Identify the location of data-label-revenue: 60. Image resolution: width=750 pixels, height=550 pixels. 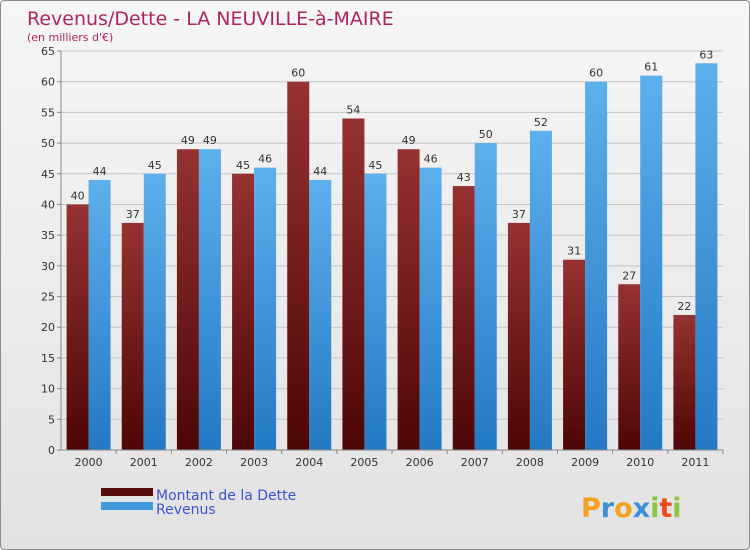
(596, 73).